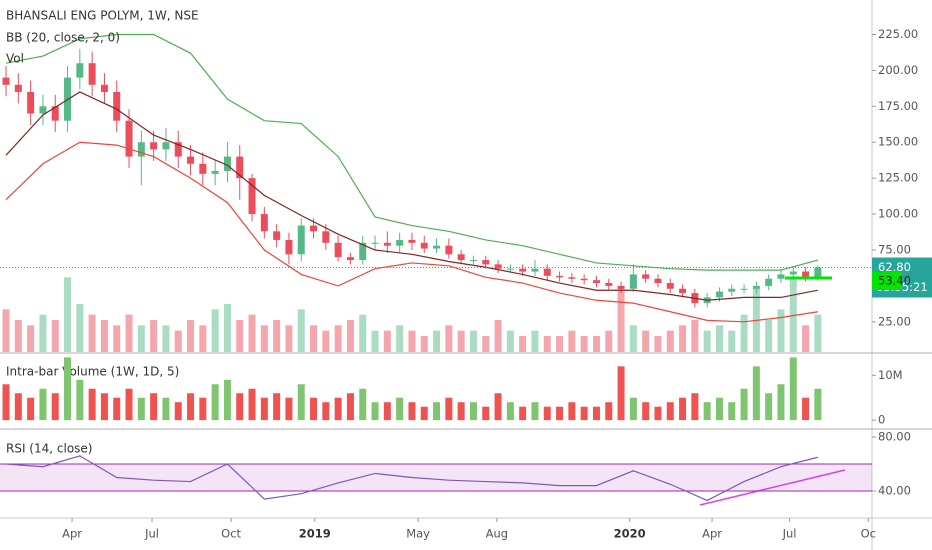 This screenshot has height=550, width=932. What do you see at coordinates (898, 178) in the screenshot?
I see `y-tick-label: 125.00` at bounding box center [898, 178].